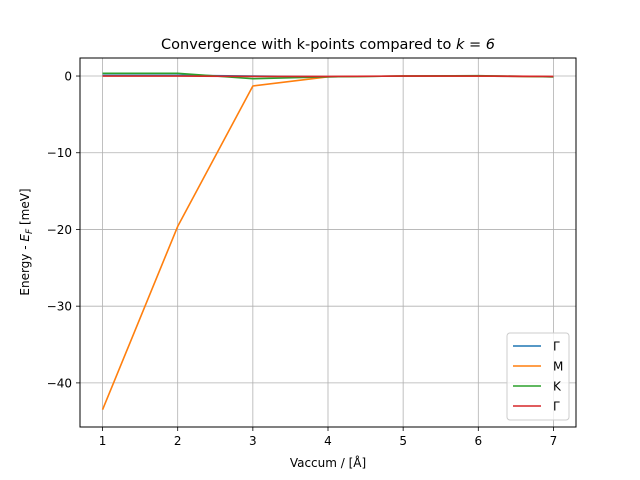 The height and width of the screenshot is (480, 640). Describe the element at coordinates (59, 307) in the screenshot. I see `y-tick-label: −30` at that location.